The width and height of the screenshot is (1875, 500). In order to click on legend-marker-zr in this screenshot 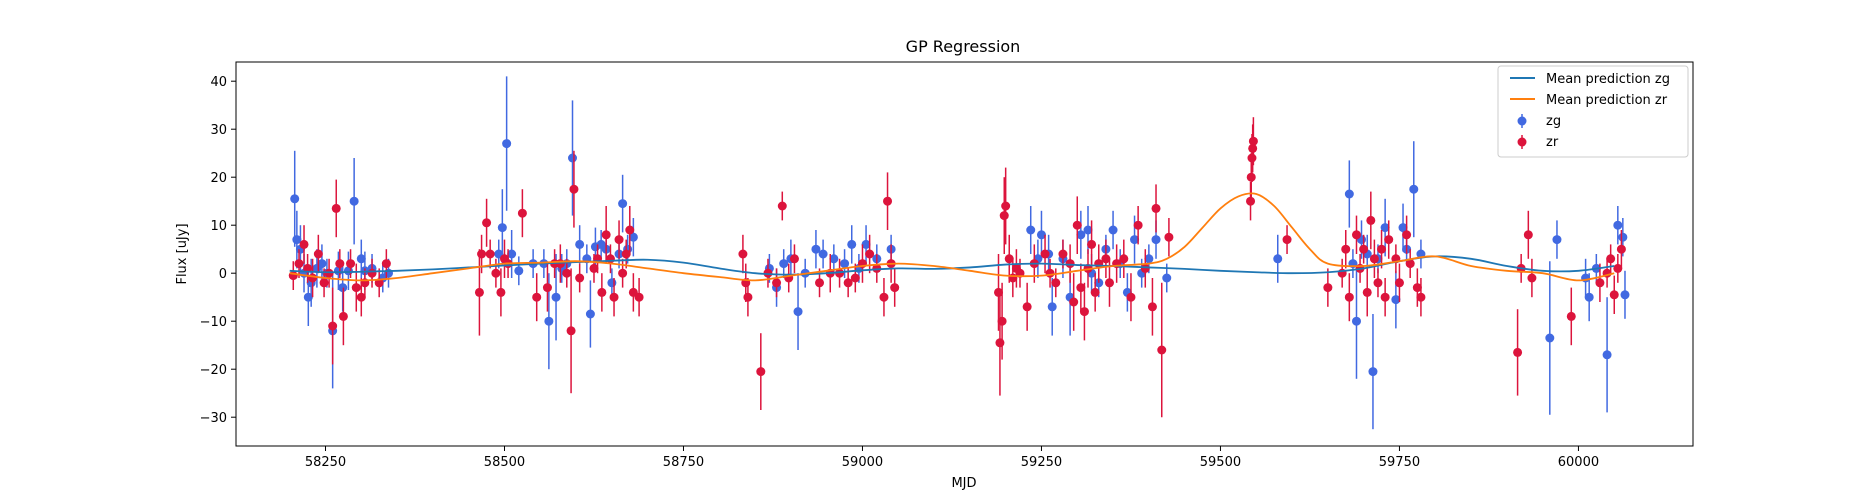, I will do `click(1522, 142)`.